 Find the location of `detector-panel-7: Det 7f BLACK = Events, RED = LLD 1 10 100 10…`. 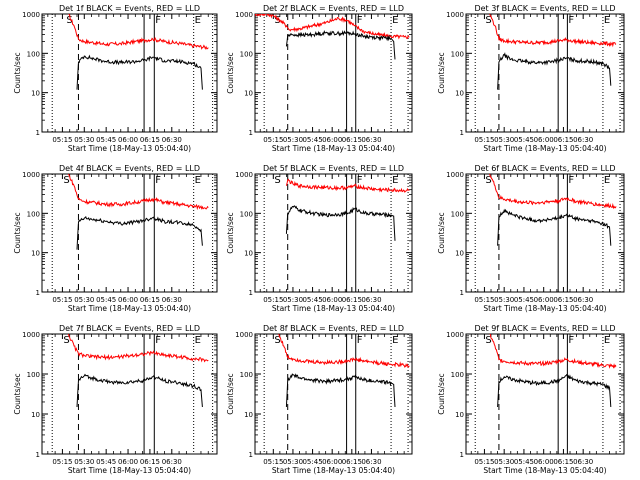

detector-panel-7: Det 7f BLACK = Events, RED = LLD 1 10 100 10… is located at coordinates (115, 399).